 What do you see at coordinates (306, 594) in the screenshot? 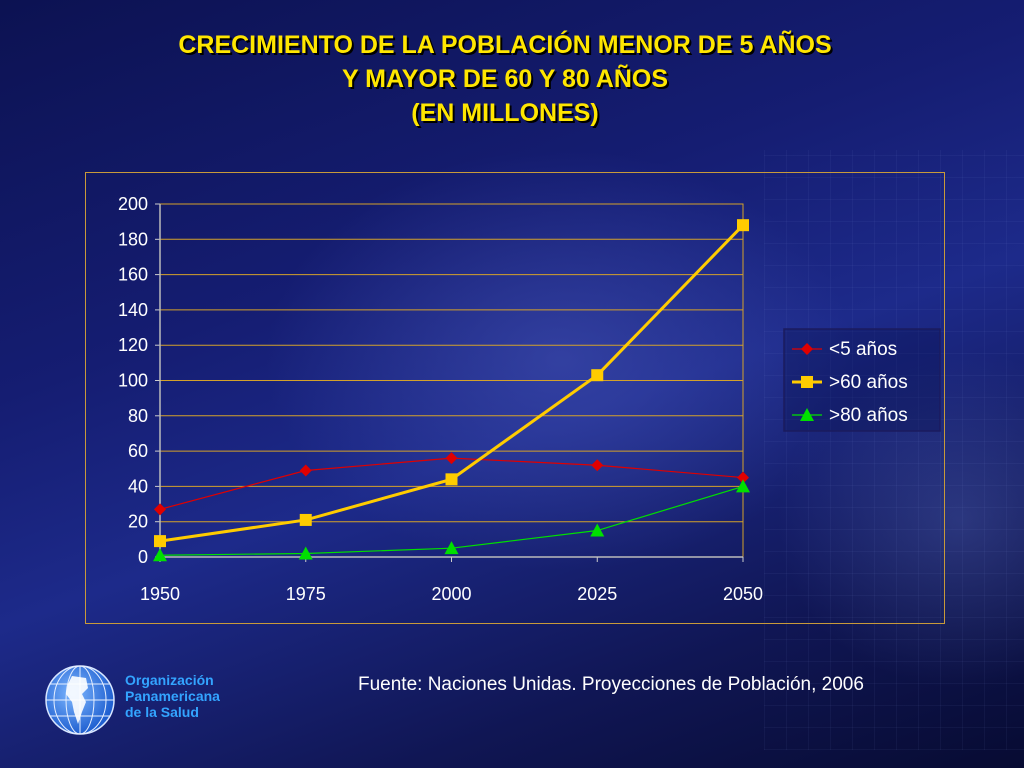
I see `x-tick-label: 1975` at bounding box center [306, 594].